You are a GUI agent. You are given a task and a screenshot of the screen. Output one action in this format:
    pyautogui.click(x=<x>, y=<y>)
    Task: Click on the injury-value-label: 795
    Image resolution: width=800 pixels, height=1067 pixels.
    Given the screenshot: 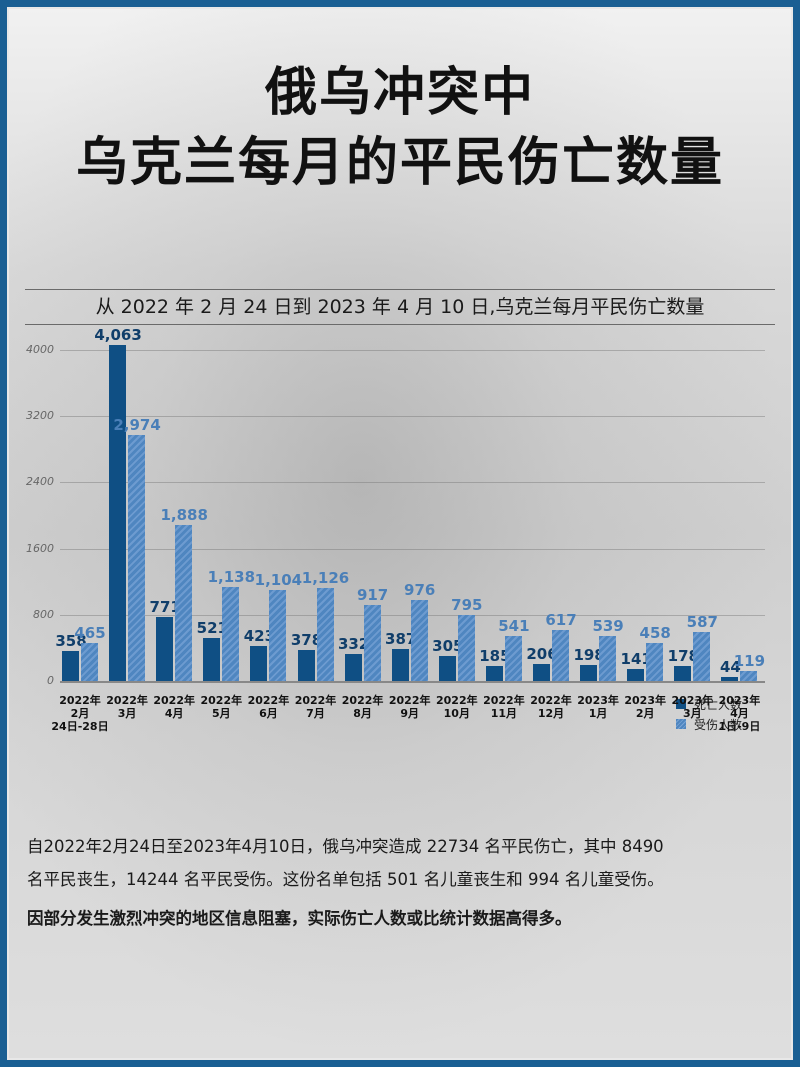 What is the action you would take?
    pyautogui.click(x=467, y=605)
    